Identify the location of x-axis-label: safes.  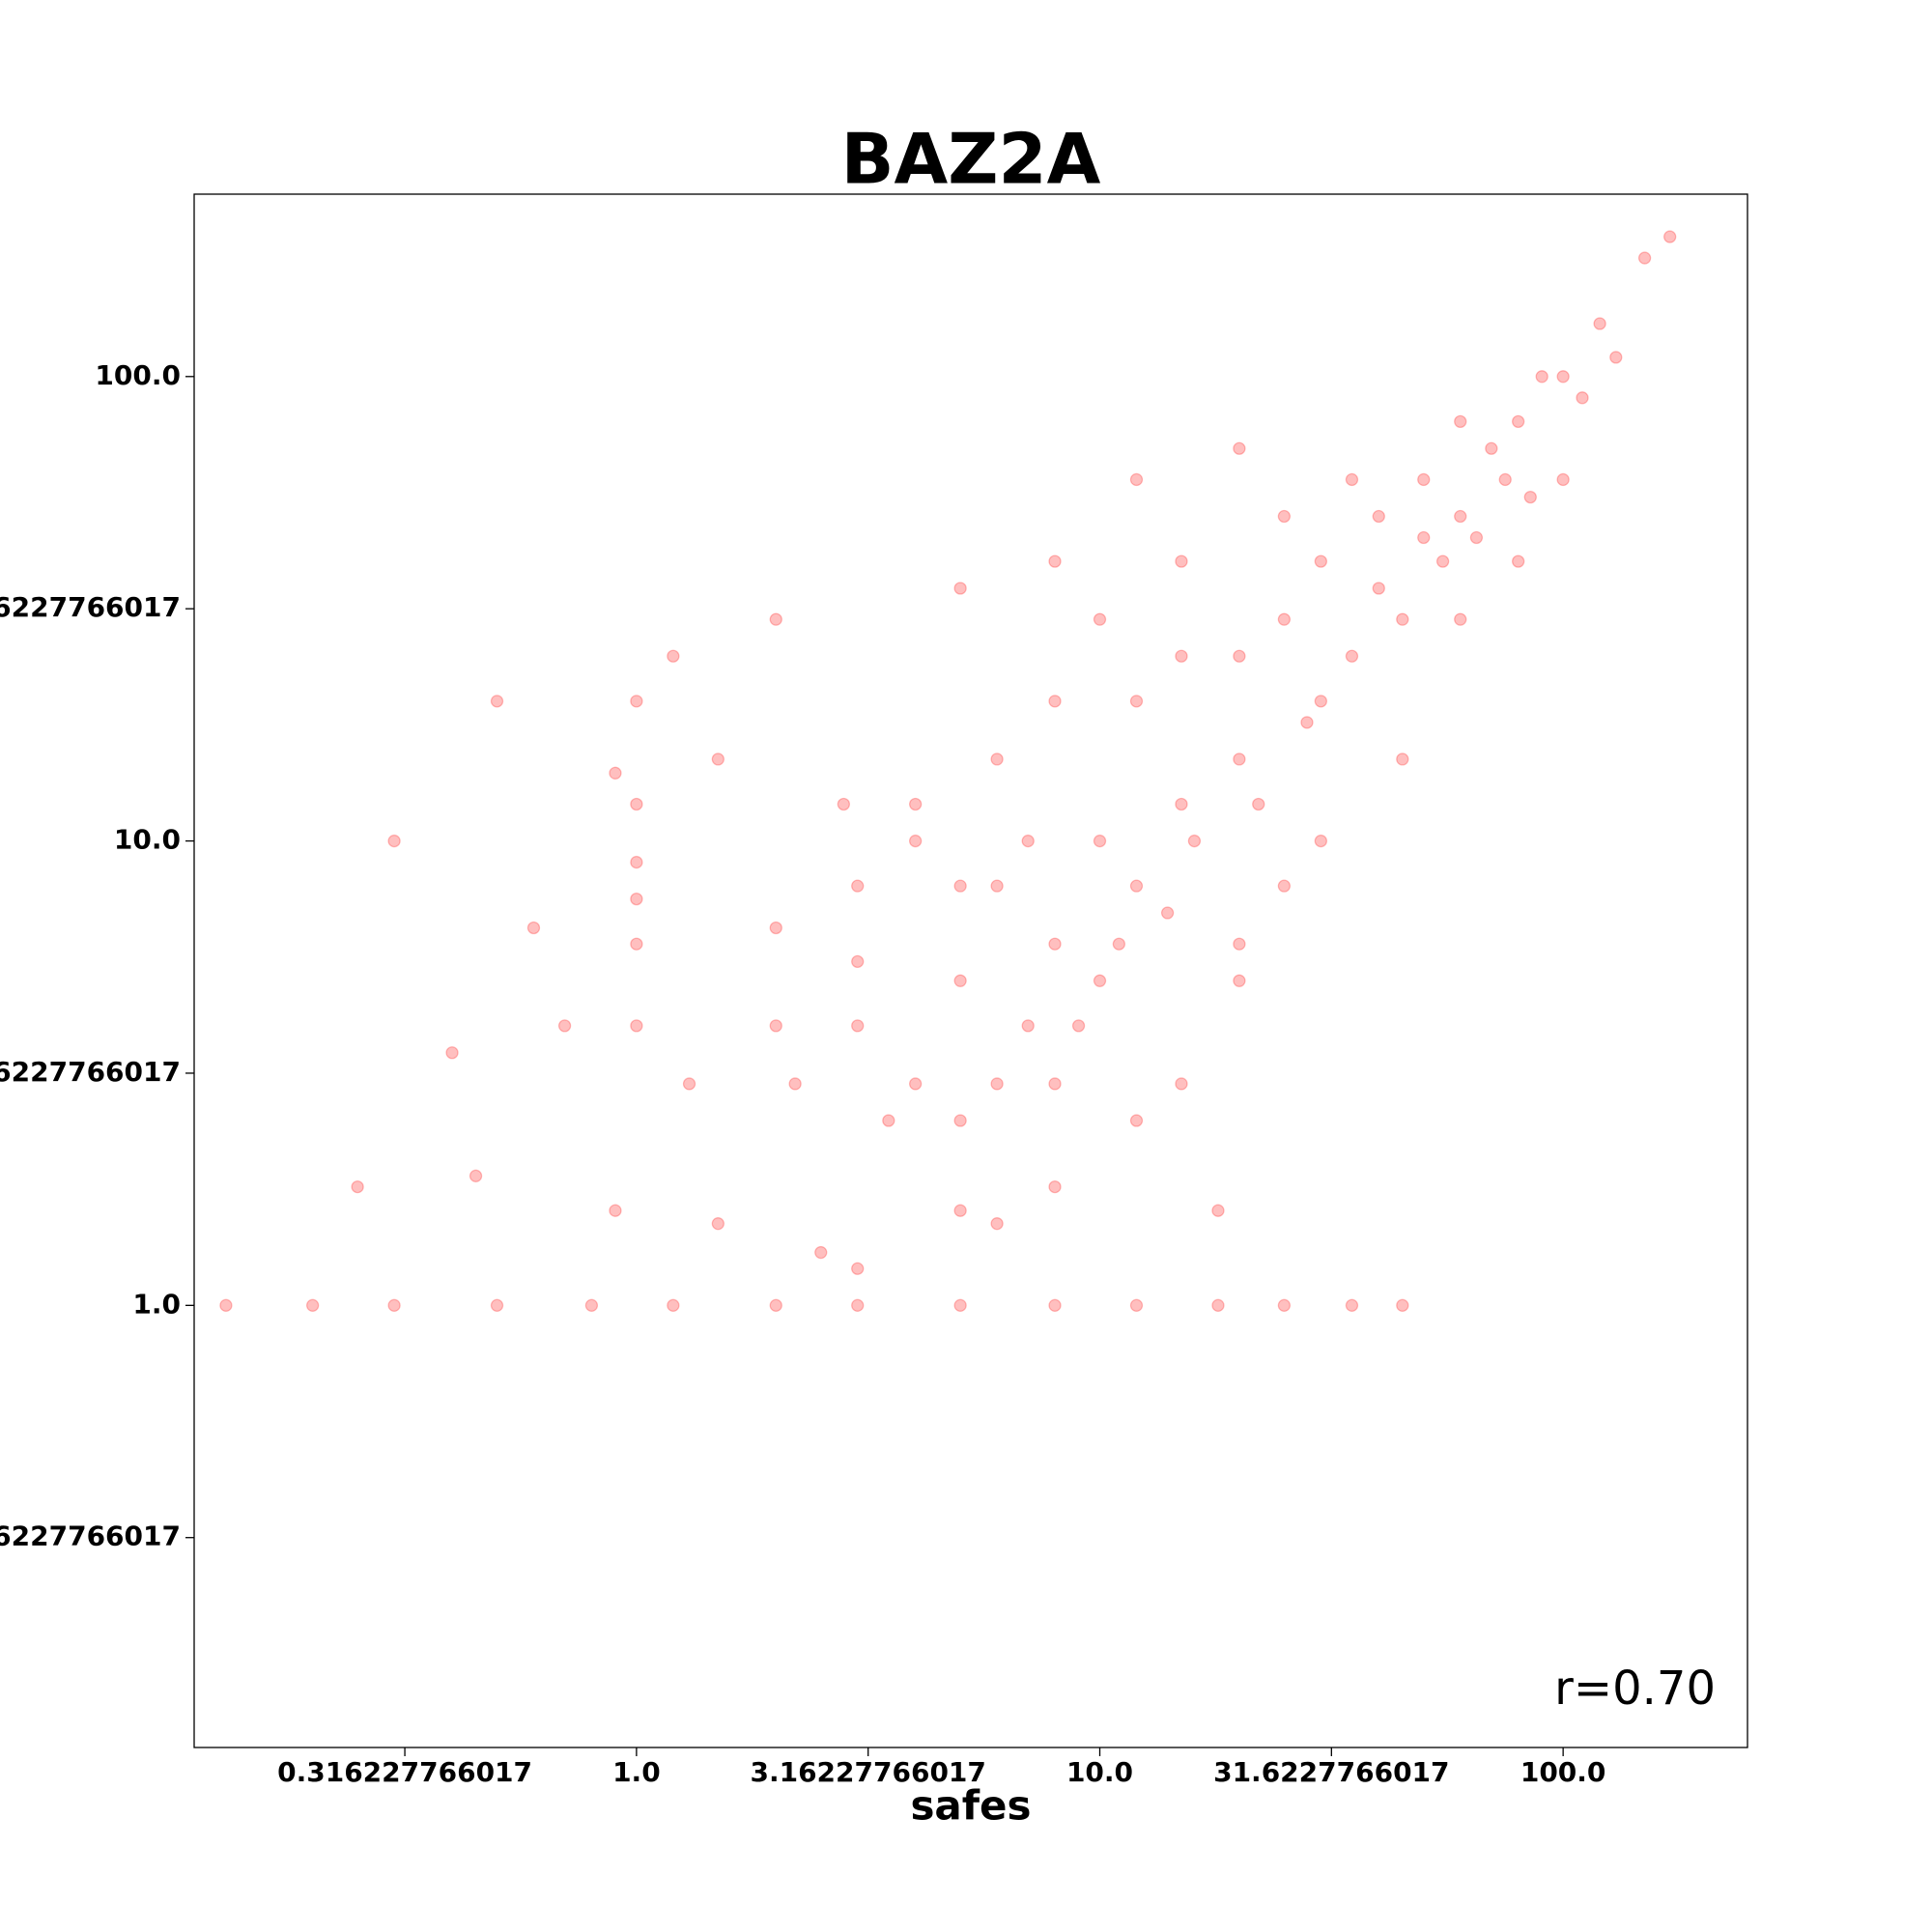
(970, 1806).